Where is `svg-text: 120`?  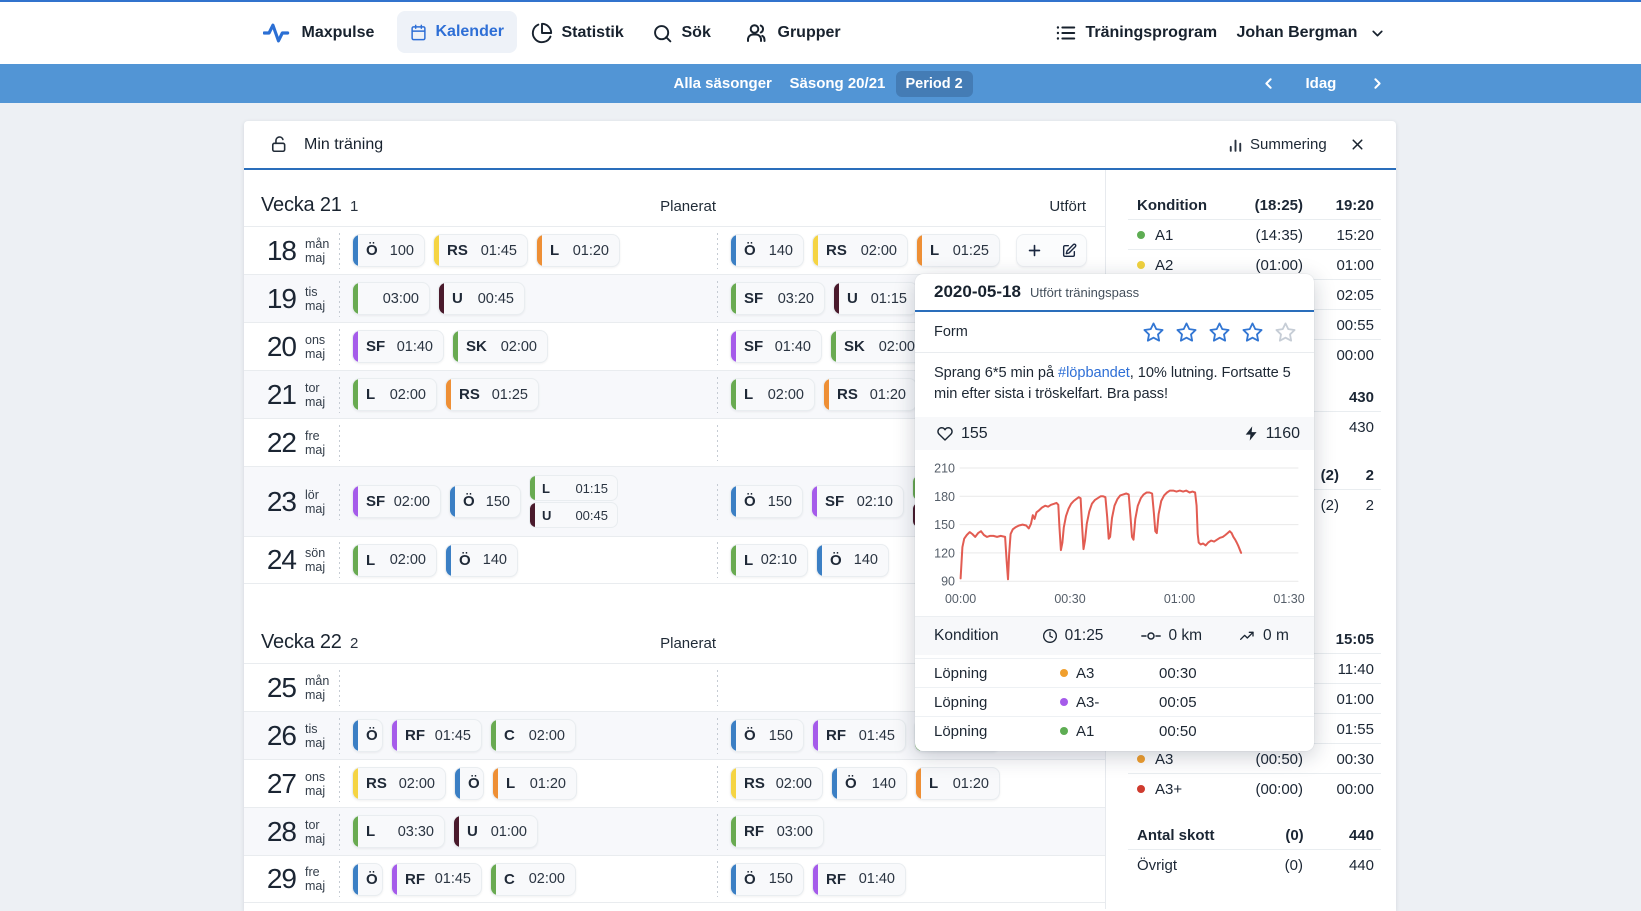 svg-text: 120 is located at coordinates (944, 553).